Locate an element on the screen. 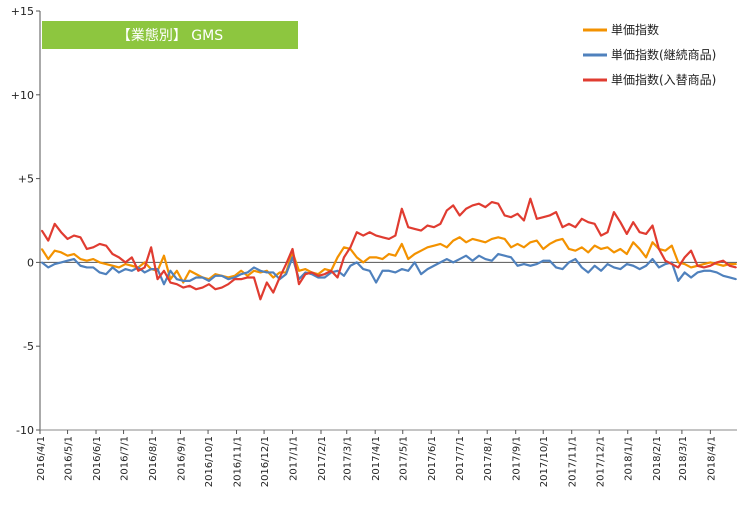  x-tick-label: 2017/9/1 is located at coordinates (517, 458).